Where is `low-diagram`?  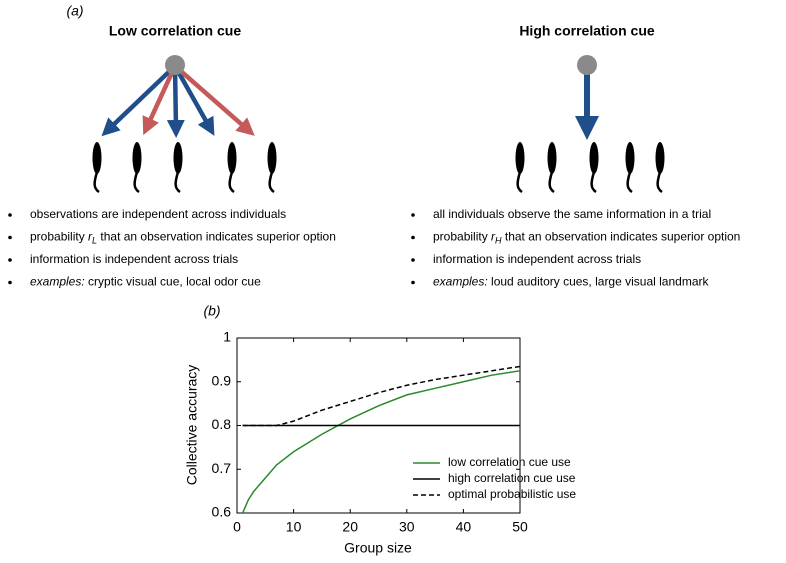 low-diagram is located at coordinates (184, 124).